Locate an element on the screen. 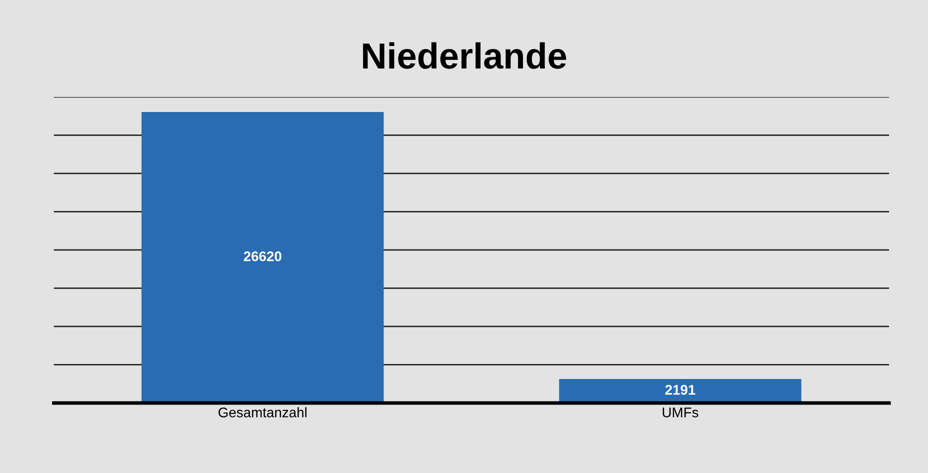  x-tick-label: UMFs is located at coordinates (680, 413).